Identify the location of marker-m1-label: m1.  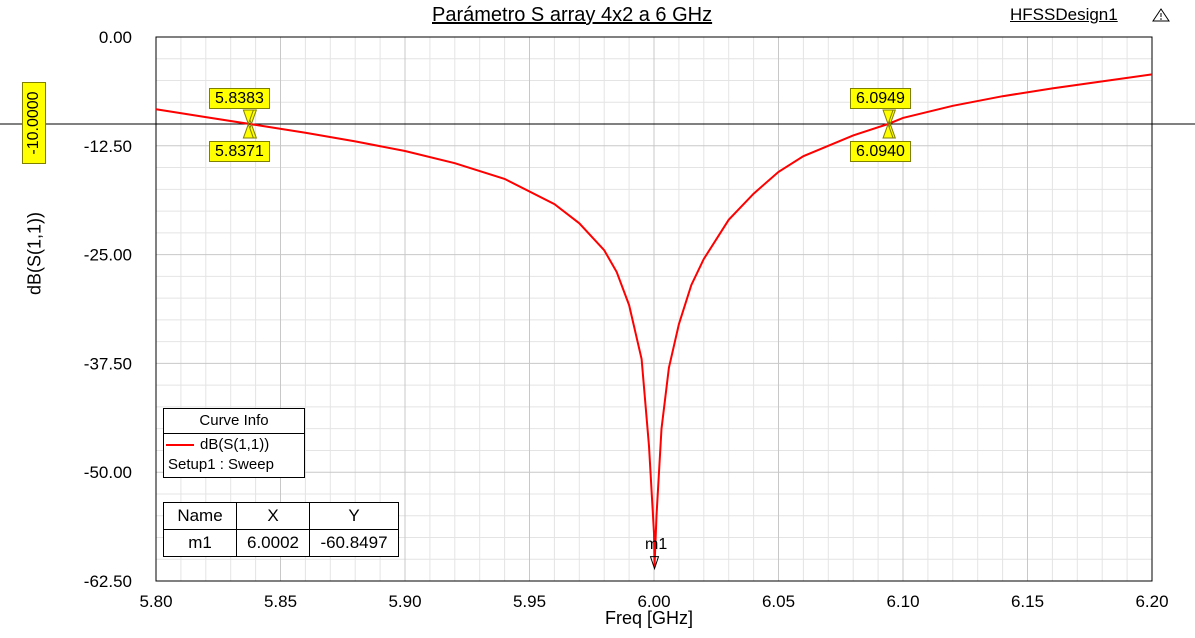
(656, 544).